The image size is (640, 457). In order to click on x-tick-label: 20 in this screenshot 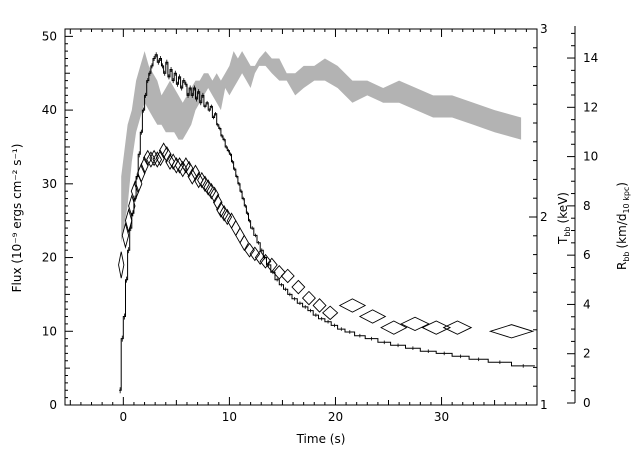, I will do `click(335, 417)`.